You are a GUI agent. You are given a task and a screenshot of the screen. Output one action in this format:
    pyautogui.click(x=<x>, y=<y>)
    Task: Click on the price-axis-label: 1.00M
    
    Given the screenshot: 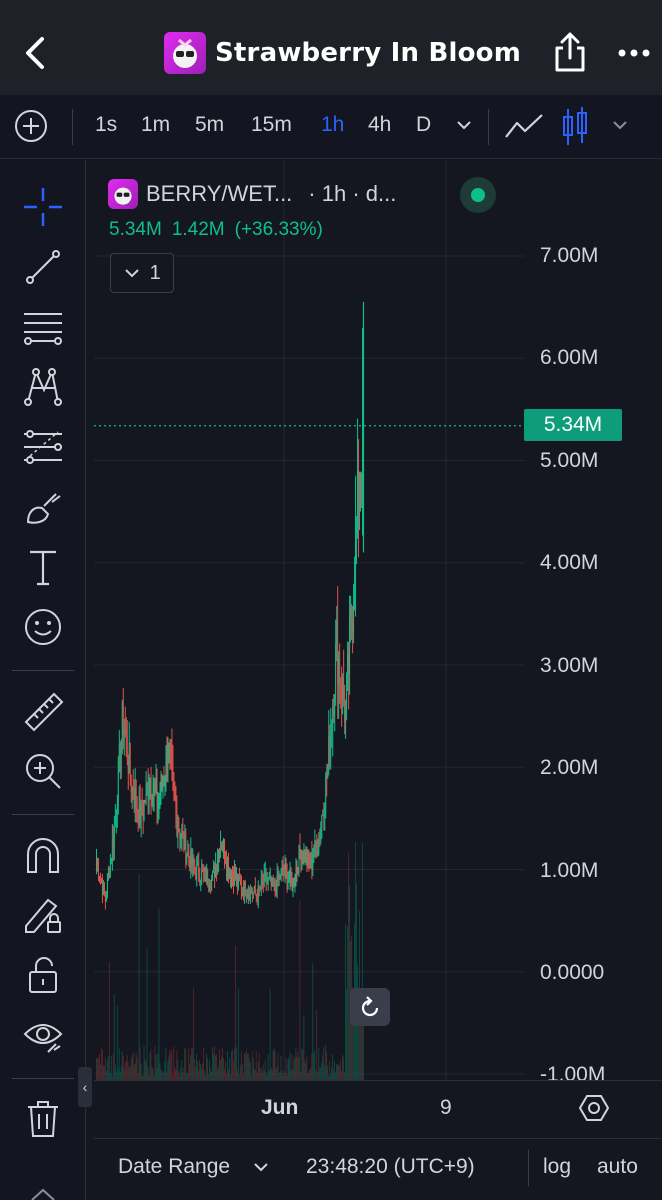 What is the action you would take?
    pyautogui.click(x=569, y=870)
    